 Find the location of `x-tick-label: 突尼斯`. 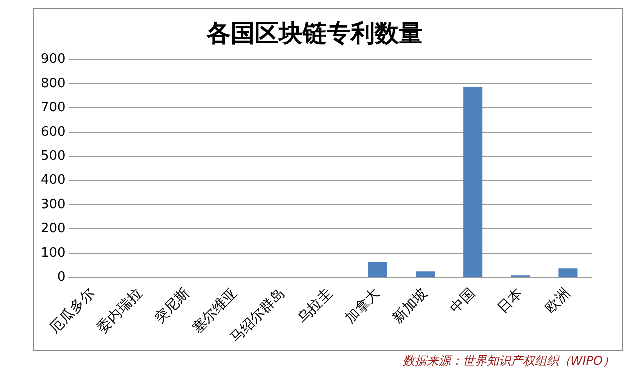

x-tick-label: 突尼斯 is located at coordinates (173, 306).